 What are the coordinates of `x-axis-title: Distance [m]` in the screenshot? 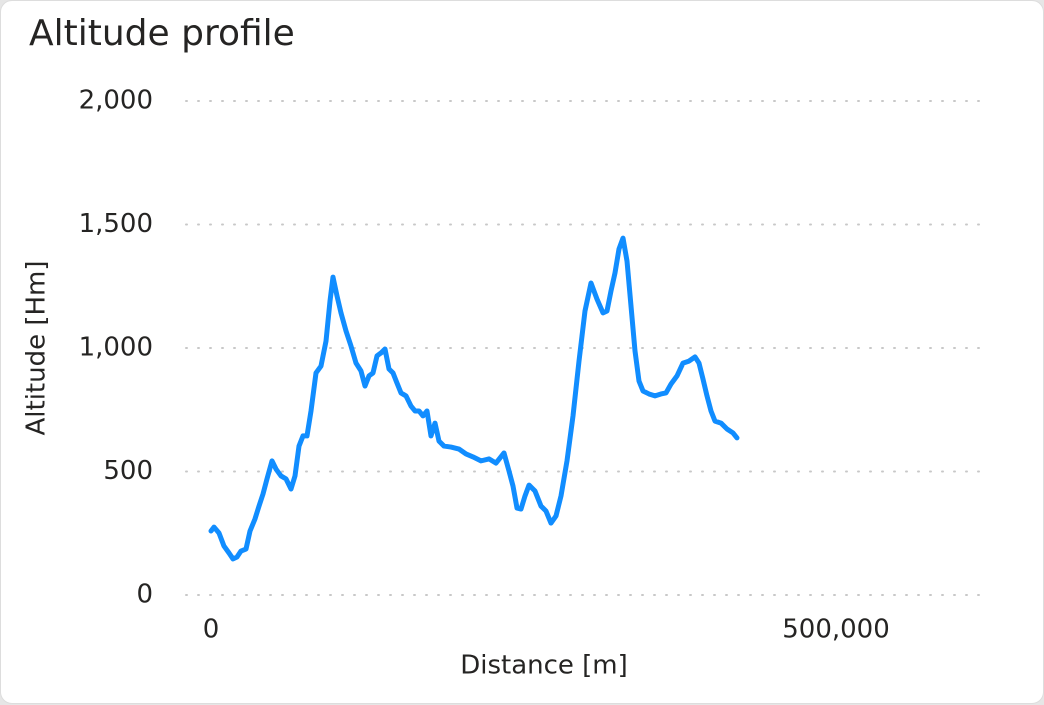 It's located at (544, 666).